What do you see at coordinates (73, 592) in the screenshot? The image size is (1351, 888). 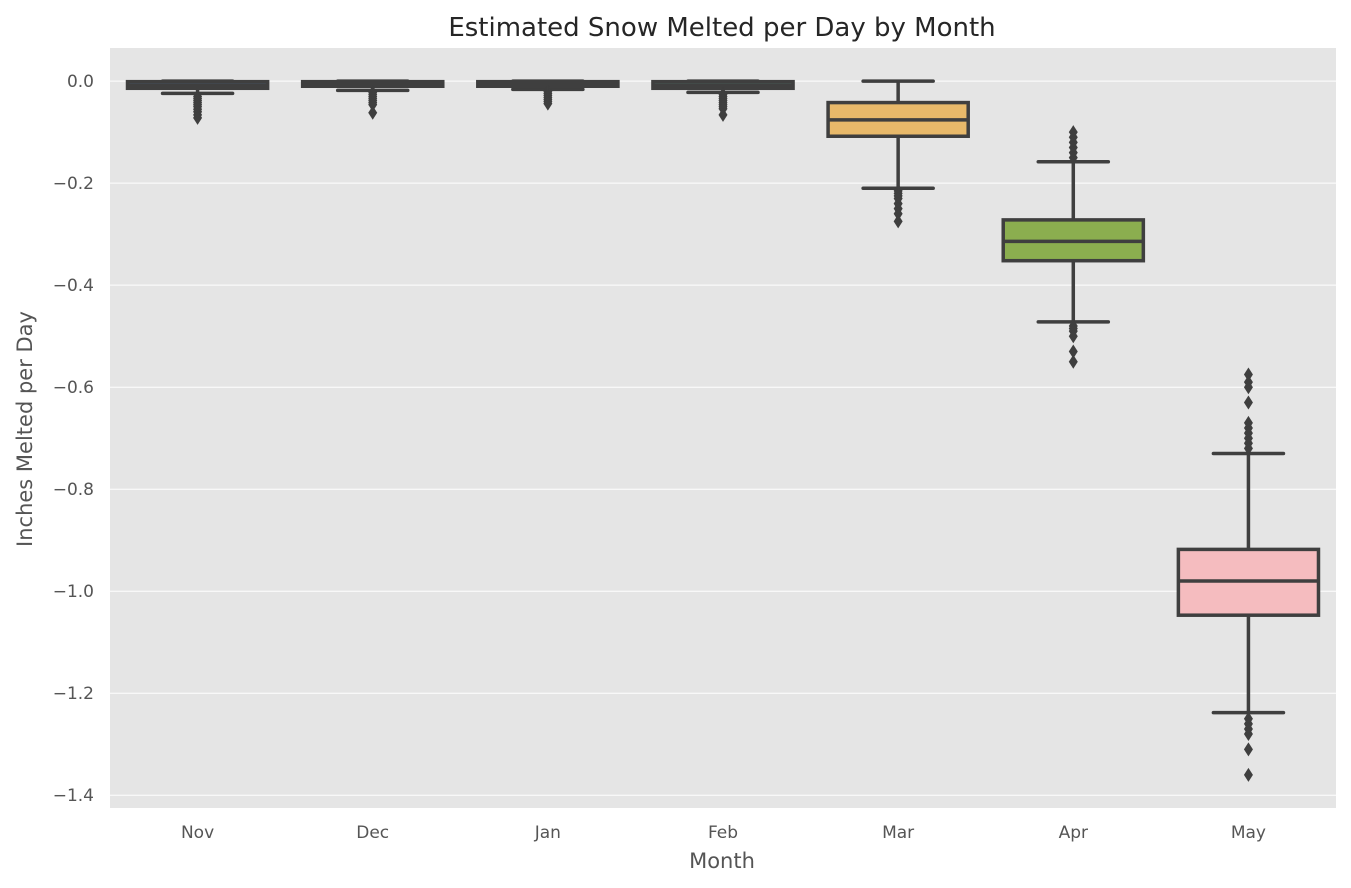 I see `y-tick-label: −1.0` at bounding box center [73, 592].